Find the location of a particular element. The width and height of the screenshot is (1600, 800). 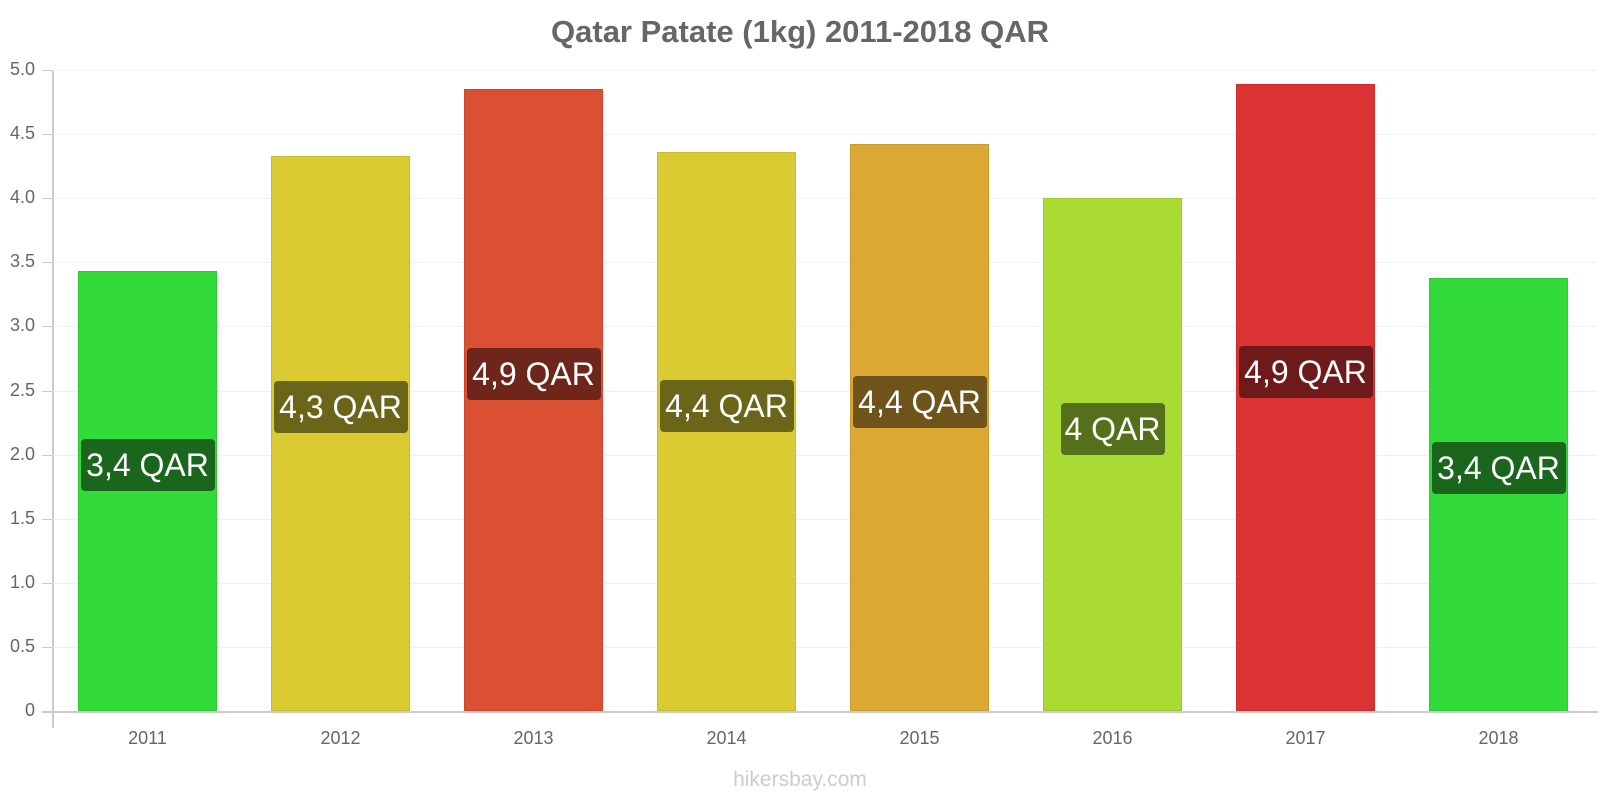

x-tick-label: 2012 is located at coordinates (340, 738).